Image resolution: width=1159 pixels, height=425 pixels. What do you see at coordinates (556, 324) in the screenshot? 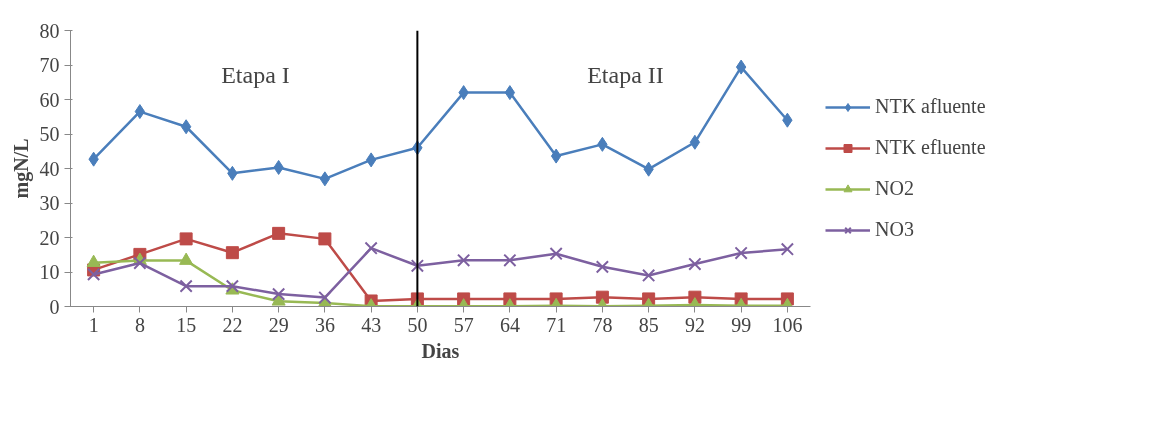
I see `x-tick-label: 71` at bounding box center [556, 324].